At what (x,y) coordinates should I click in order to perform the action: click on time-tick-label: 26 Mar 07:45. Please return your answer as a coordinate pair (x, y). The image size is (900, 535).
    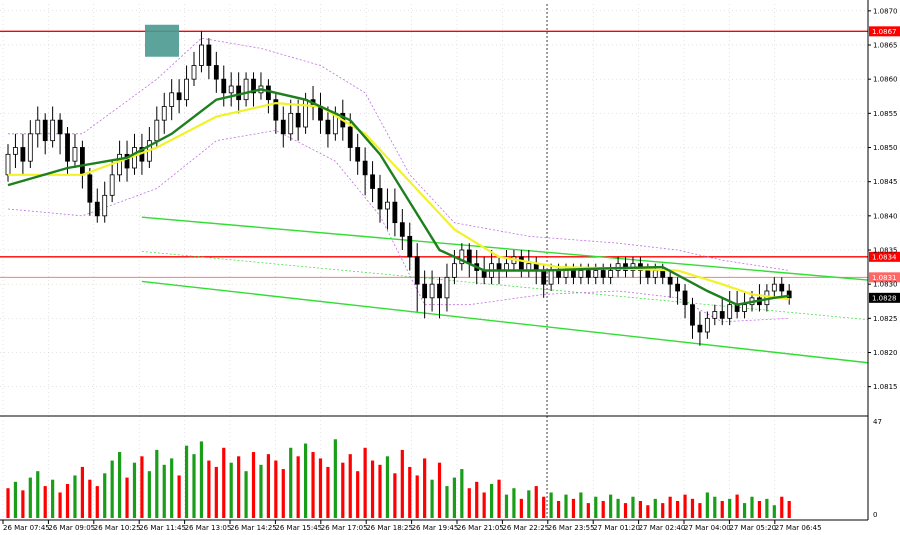
    Looking at the image, I should click on (26, 528).